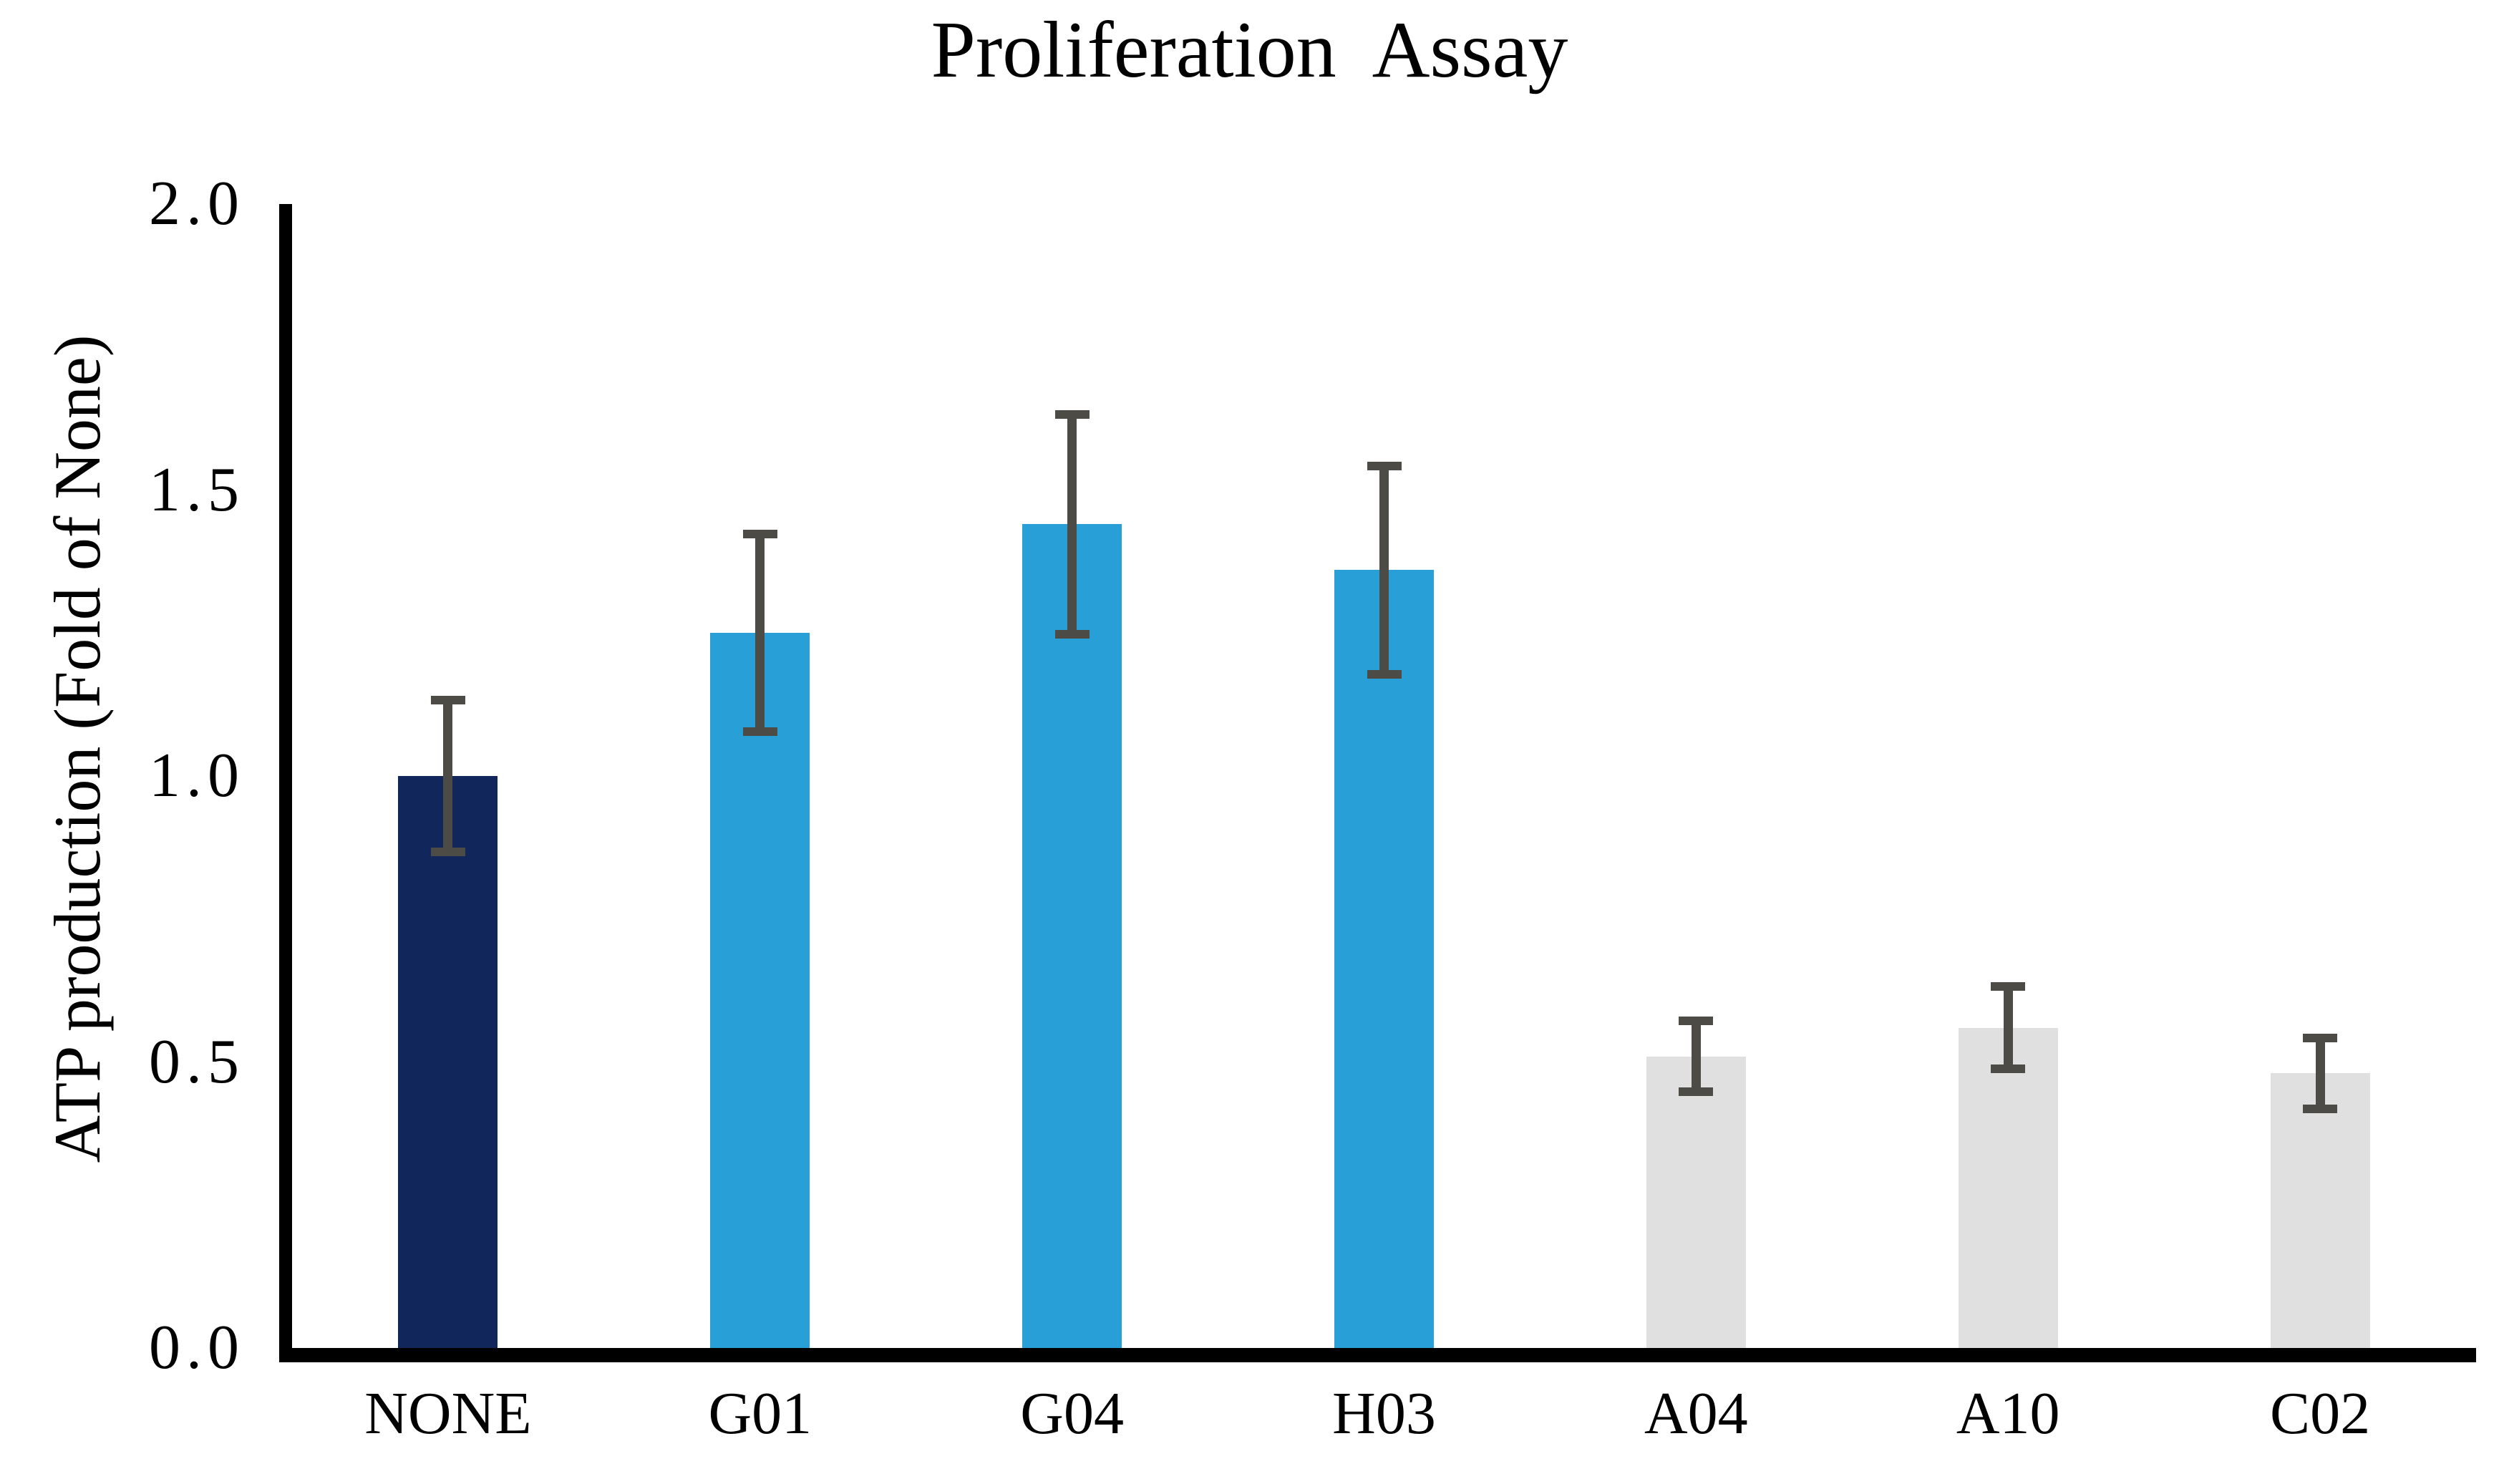 This screenshot has width=2499, height=1484. Describe the element at coordinates (448, 1413) in the screenshot. I see `x-tick-label-NONE: NONE` at that location.